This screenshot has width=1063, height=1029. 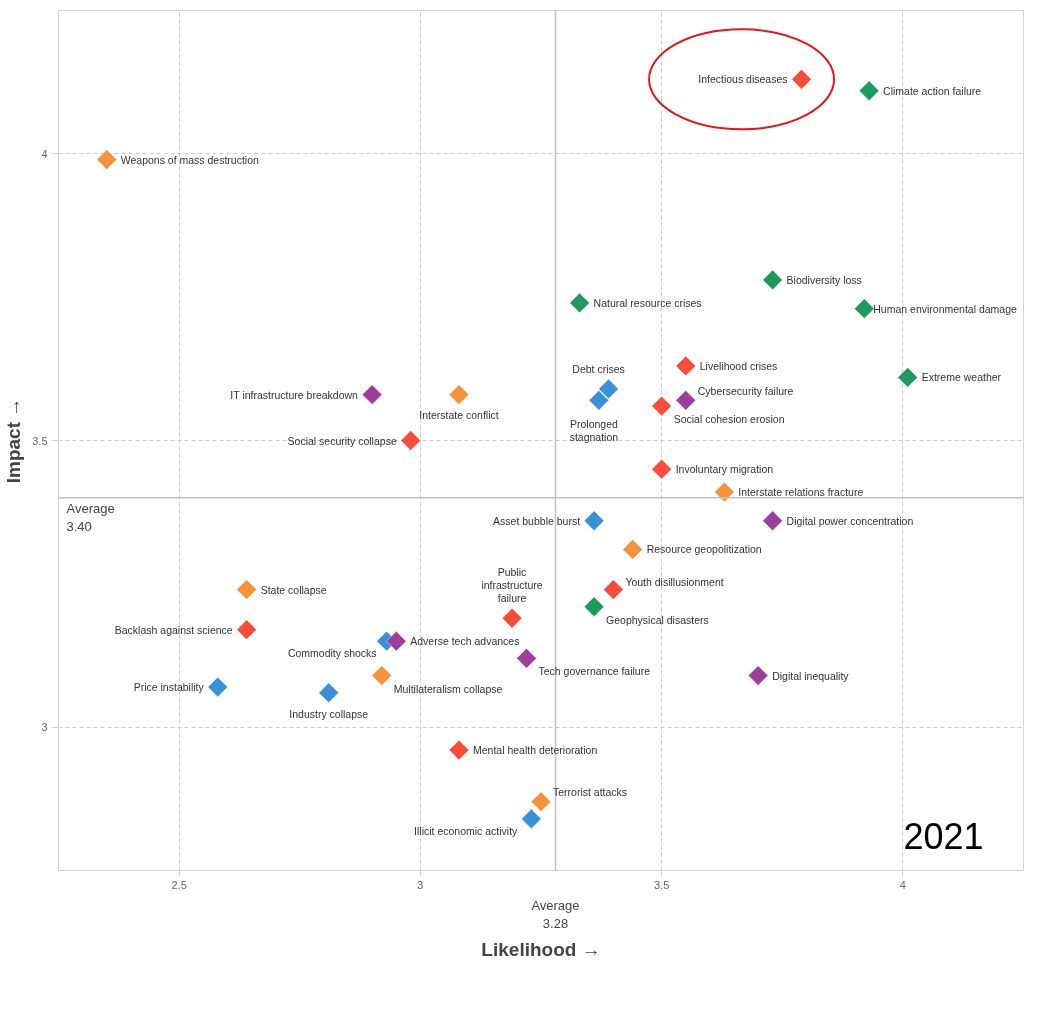 I want to click on annotation: Social cohesion erosion, so click(x=729, y=419).